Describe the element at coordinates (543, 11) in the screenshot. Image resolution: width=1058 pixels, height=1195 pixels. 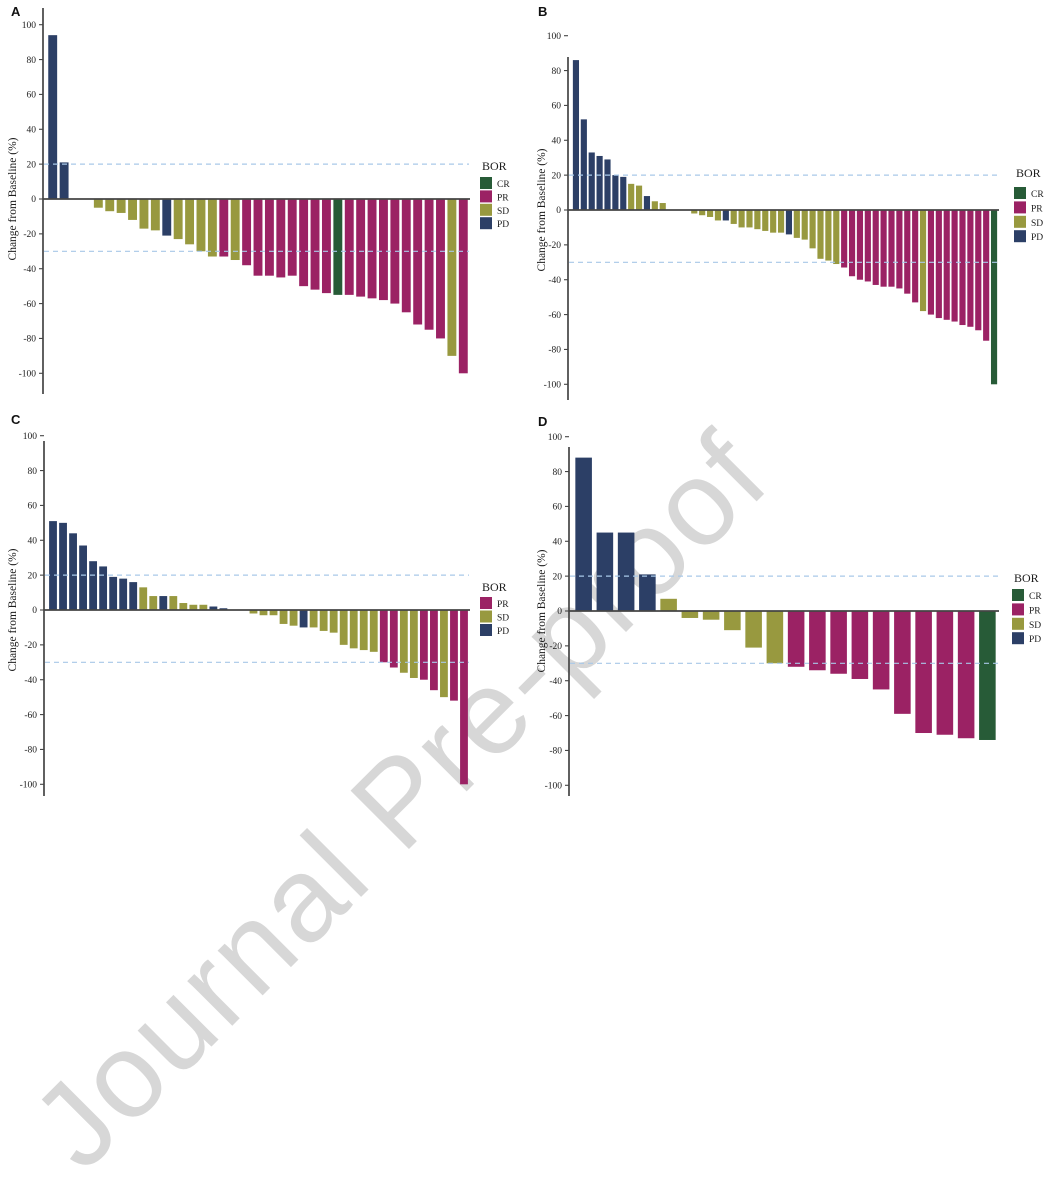
I see `panel-b-label: B` at that location.